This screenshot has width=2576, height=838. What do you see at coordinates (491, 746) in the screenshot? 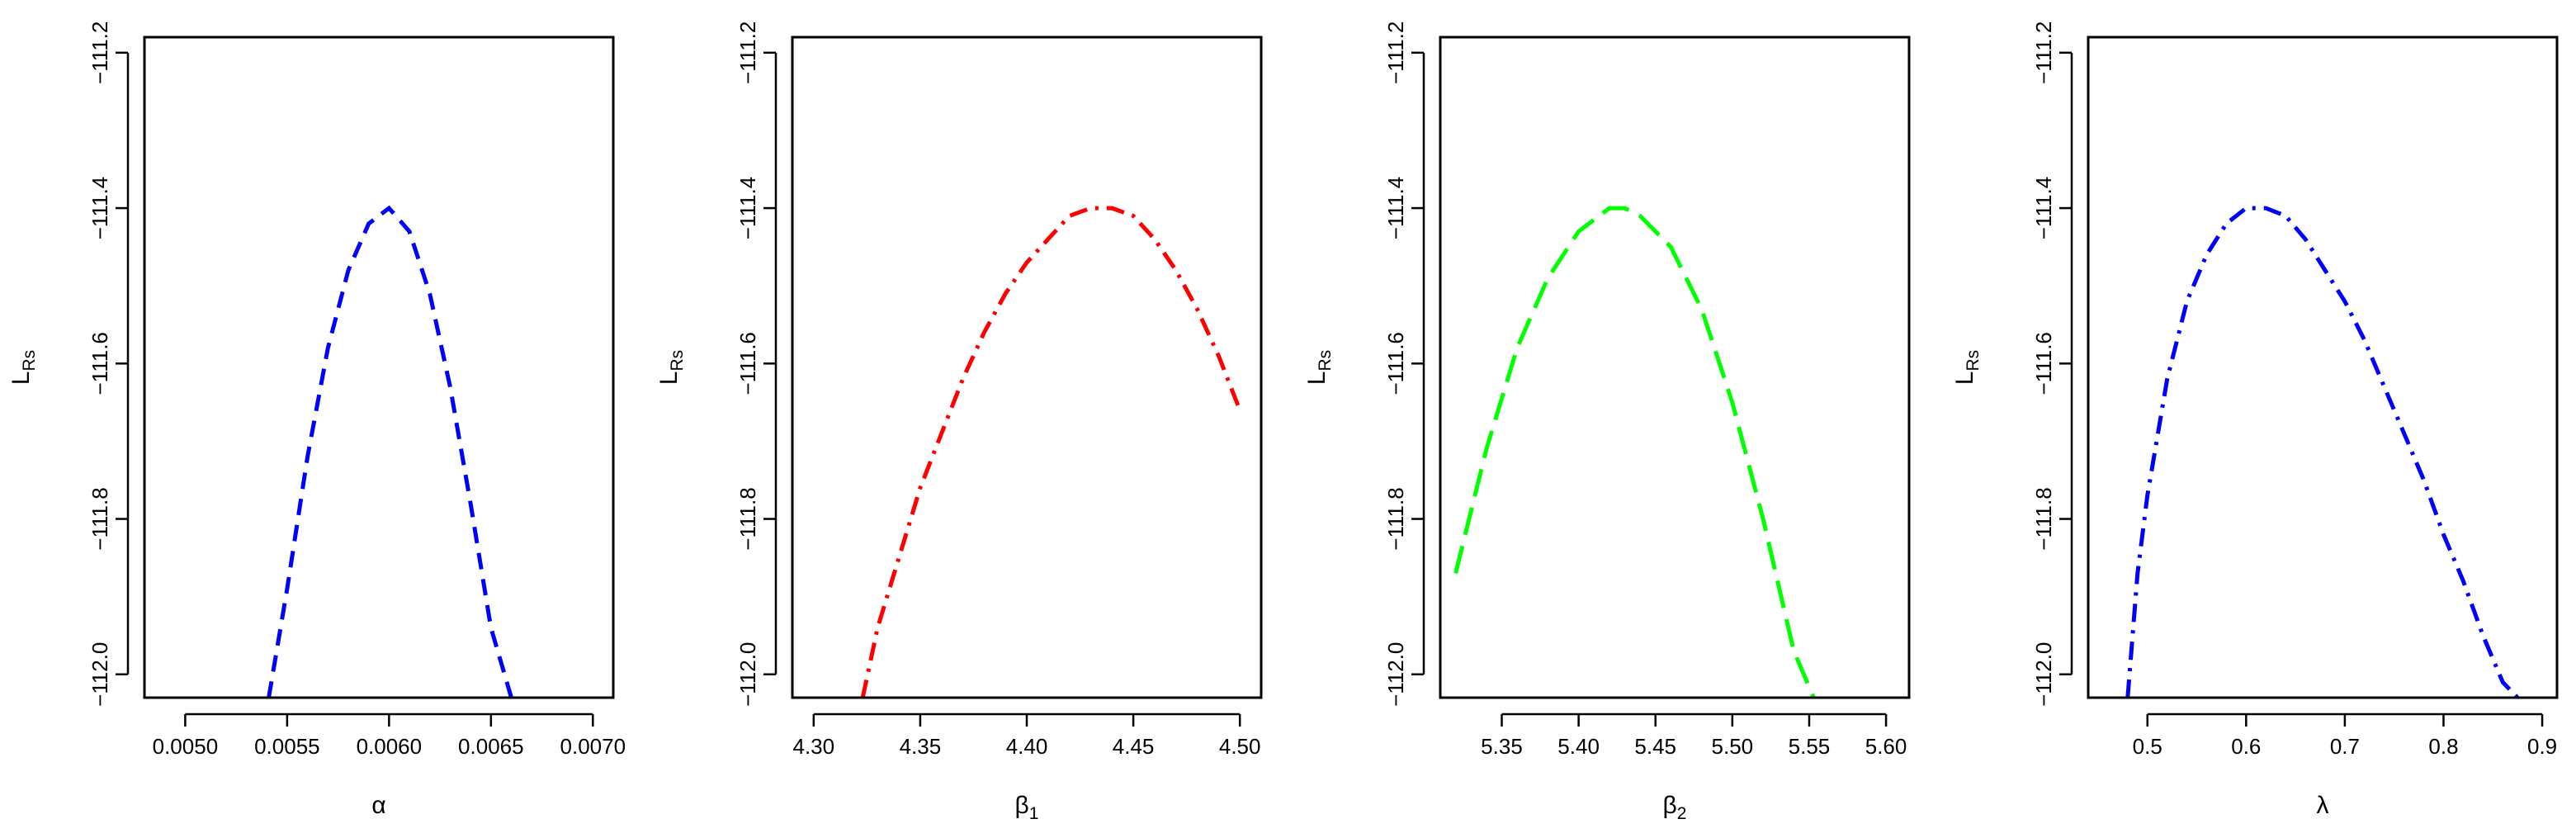
I see `x-tick-label: 0.0065` at bounding box center [491, 746].